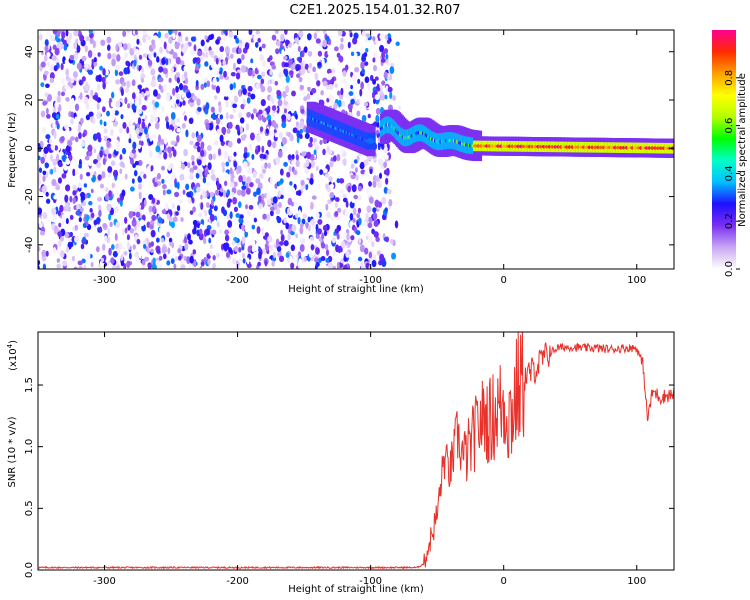 Image resolution: width=750 pixels, height=600 pixels. I want to click on y-tick-label: 0.0, so click(29, 570).